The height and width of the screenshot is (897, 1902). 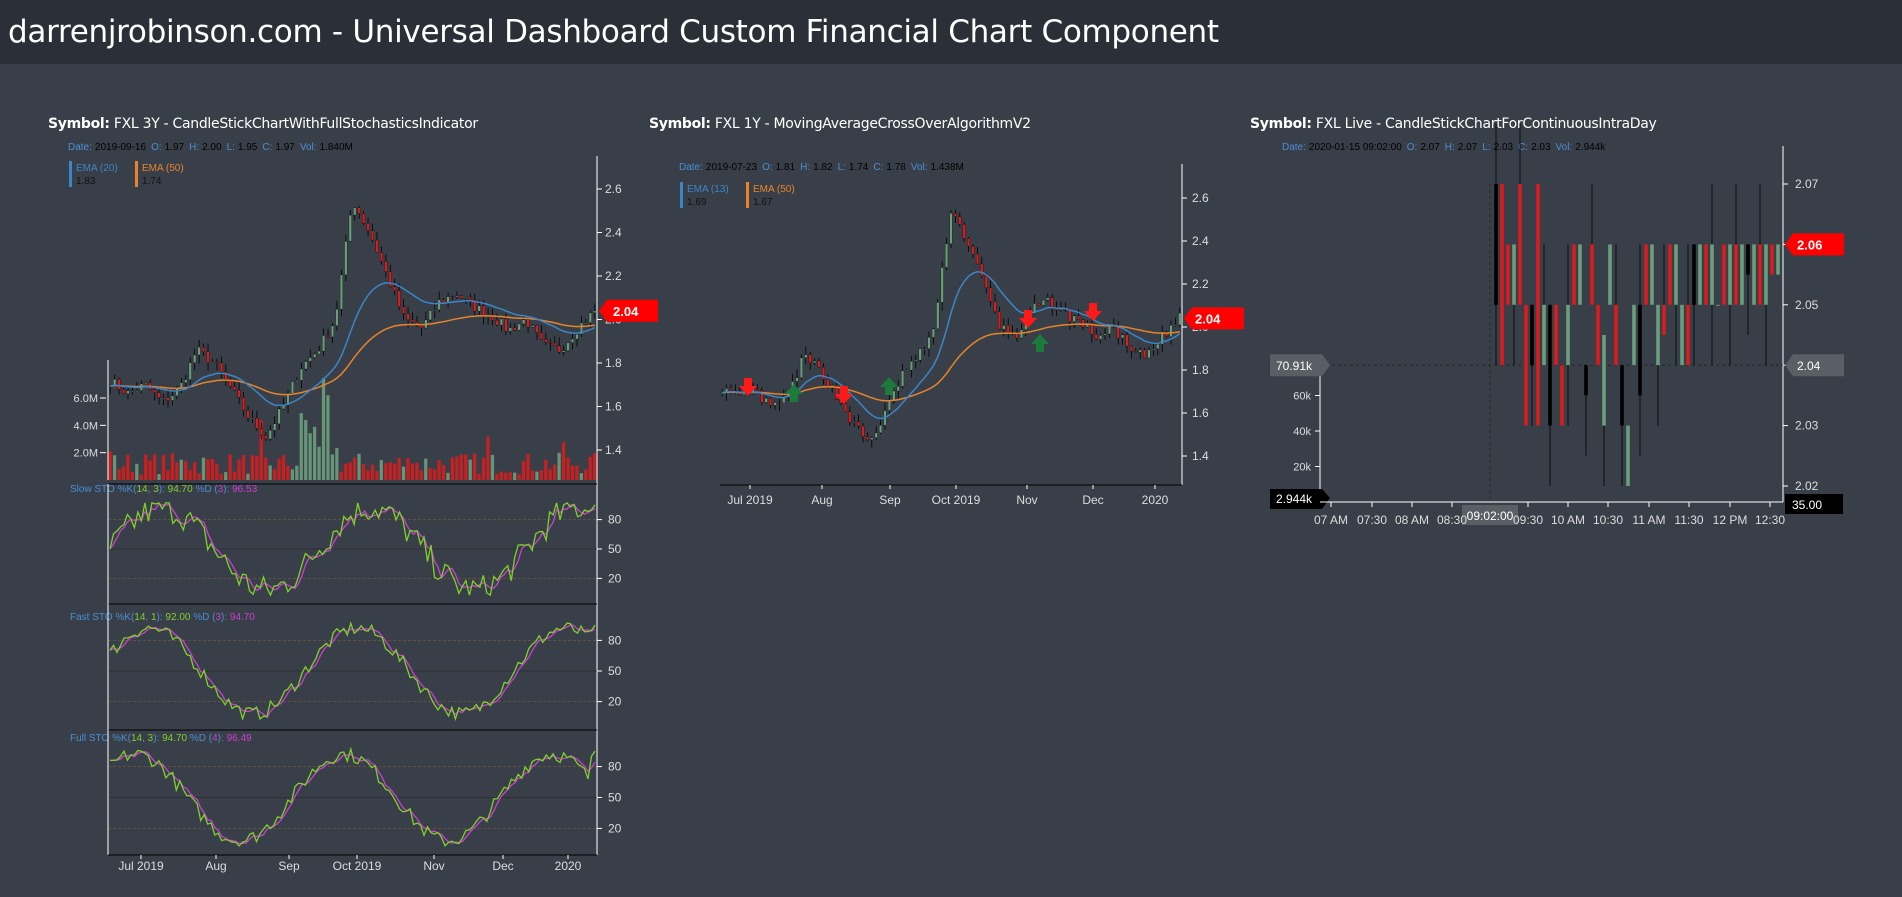 What do you see at coordinates (1412, 520) in the screenshot?
I see `x-tick-label: 08 AM` at bounding box center [1412, 520].